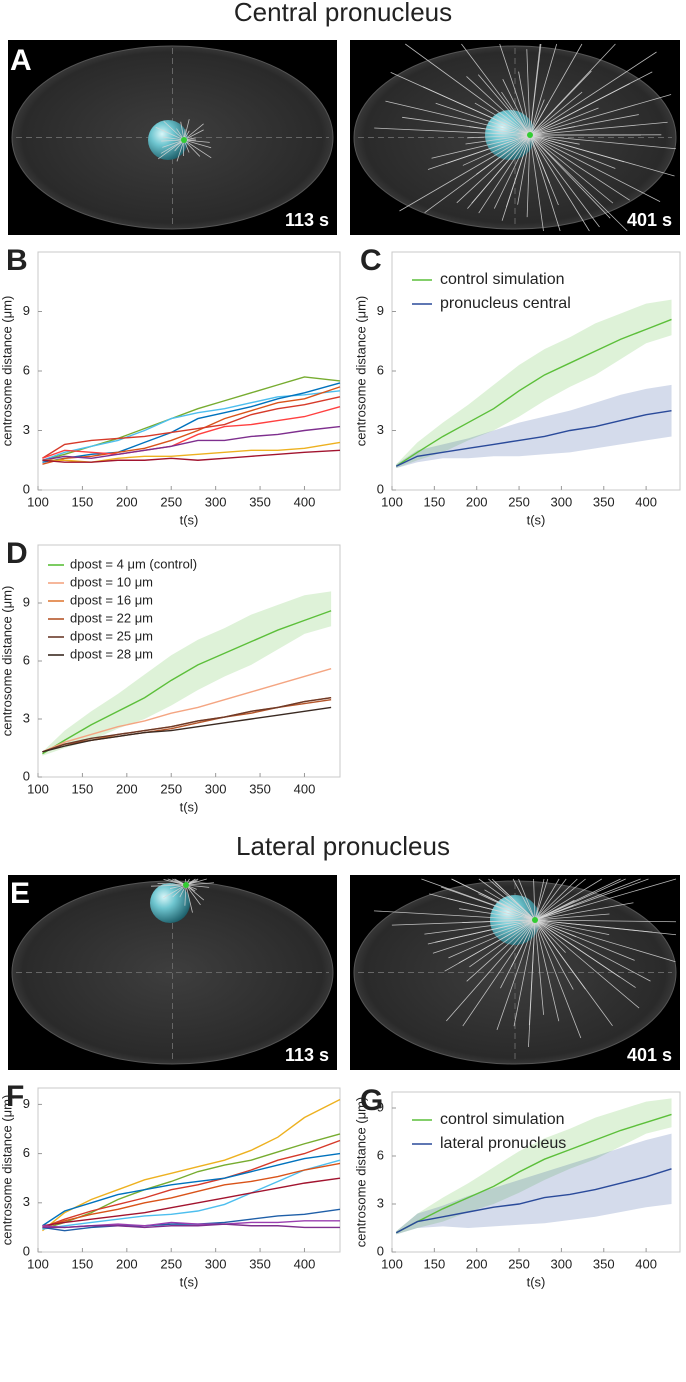  What do you see at coordinates (133, 563) in the screenshot?
I see `legend-label: dpost = 4 μm (control)` at bounding box center [133, 563].